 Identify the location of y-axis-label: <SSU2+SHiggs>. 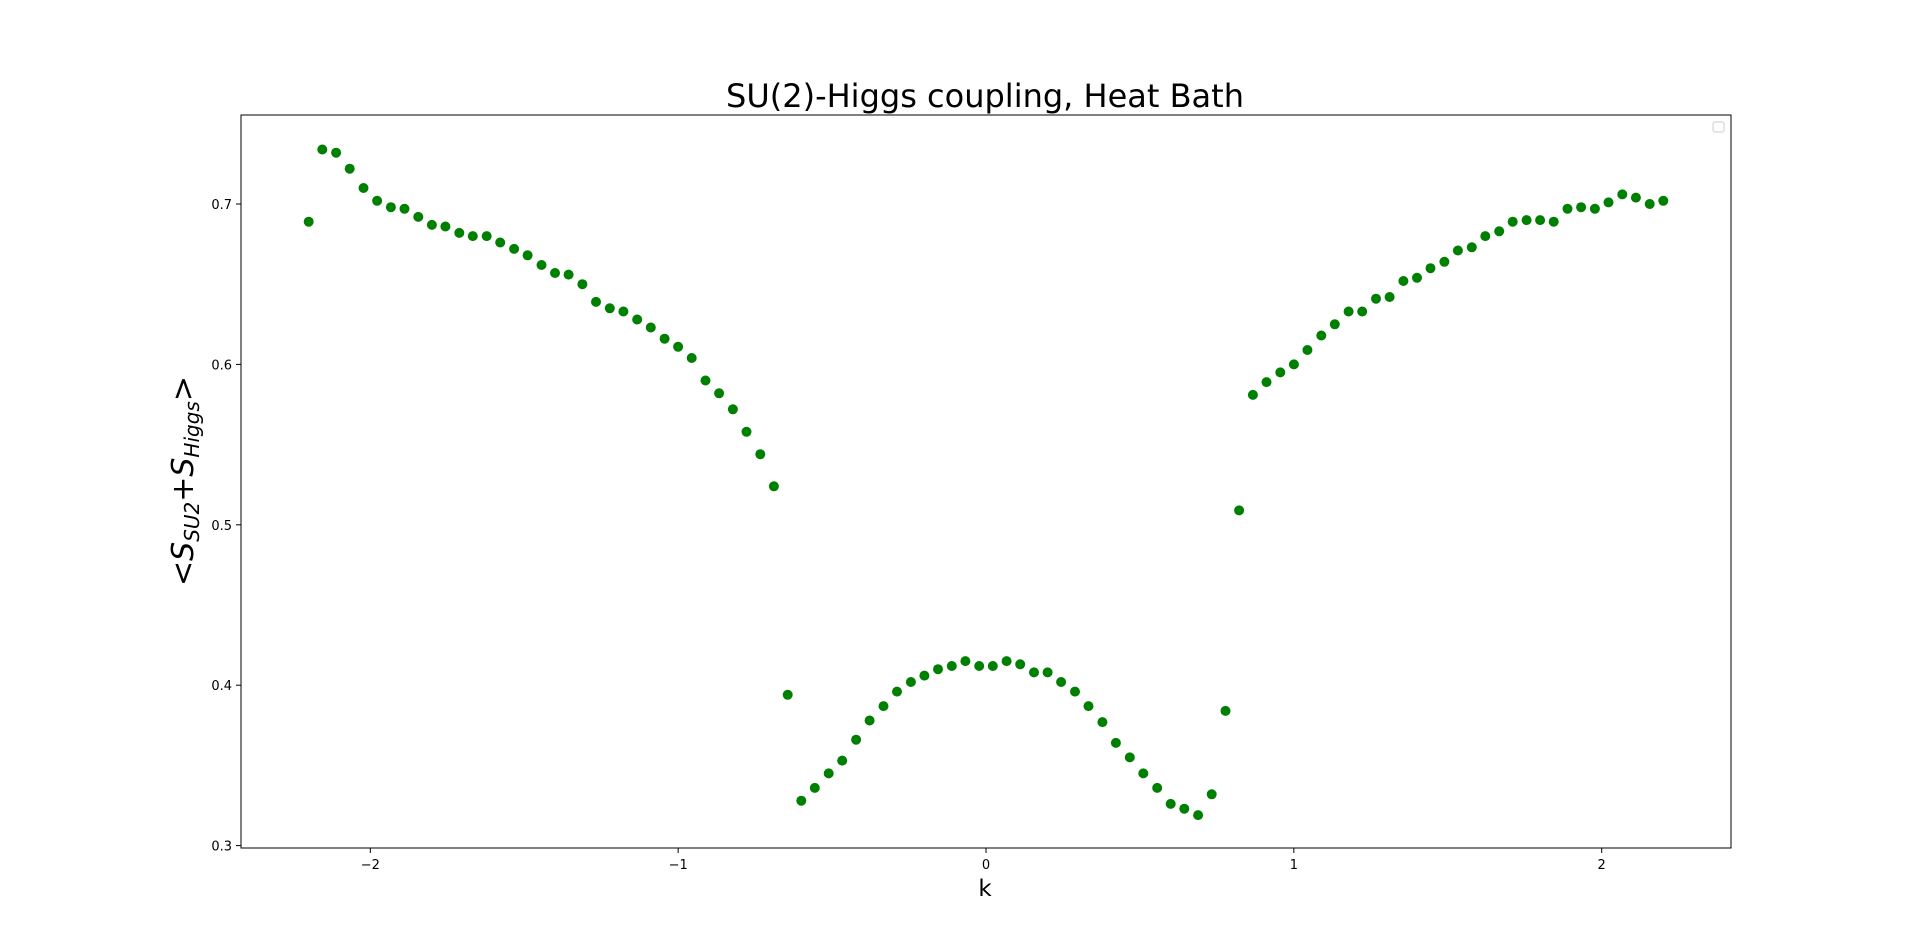
(185, 481).